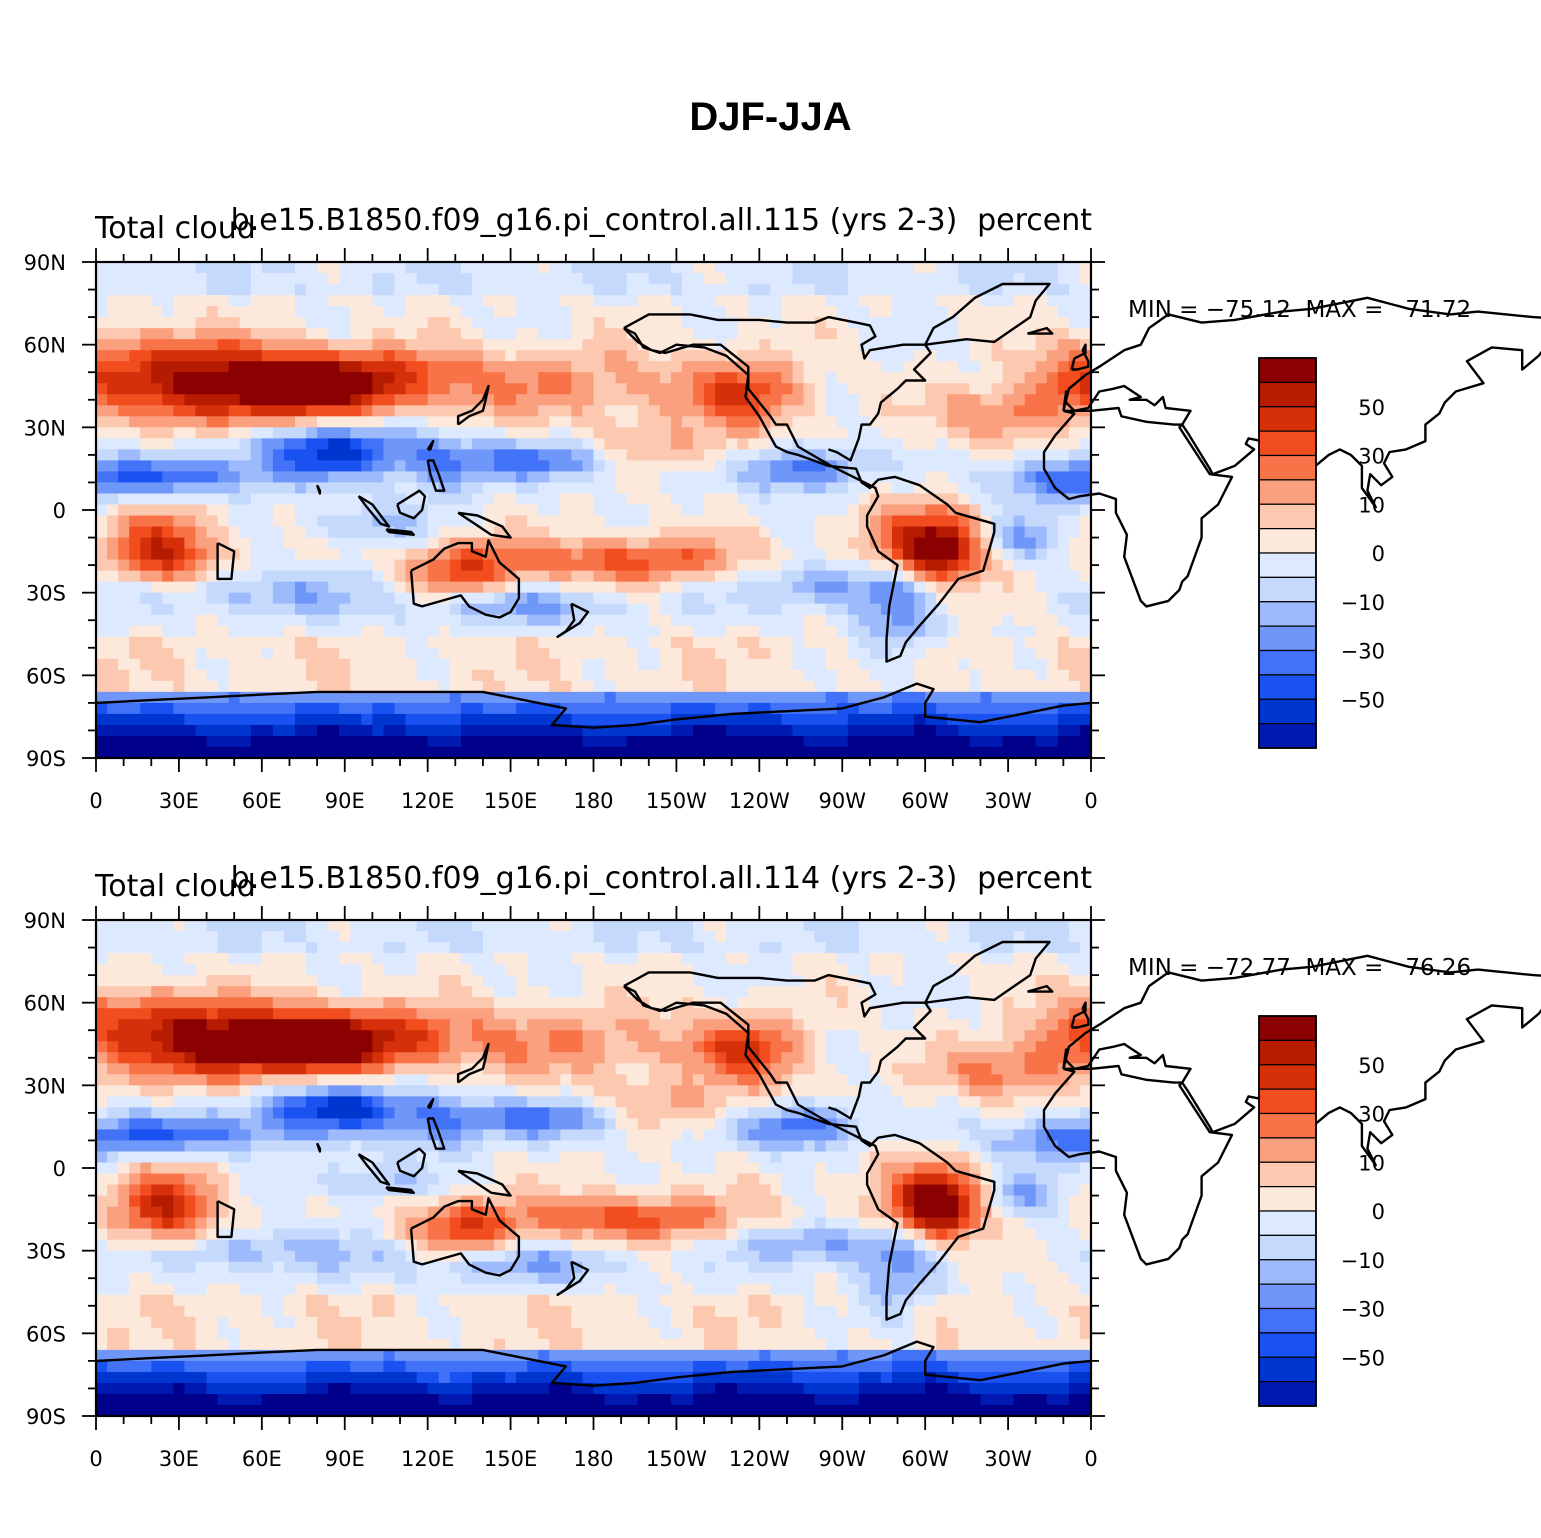 This screenshot has height=1538, width=1541. What do you see at coordinates (345, 1459) in the screenshot?
I see `lon-tick-label: 90E` at bounding box center [345, 1459].